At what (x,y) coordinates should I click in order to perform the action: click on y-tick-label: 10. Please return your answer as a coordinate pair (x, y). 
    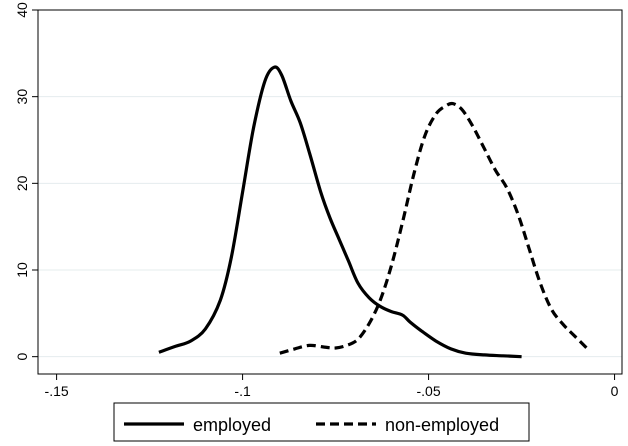
    Looking at the image, I should click on (22, 270).